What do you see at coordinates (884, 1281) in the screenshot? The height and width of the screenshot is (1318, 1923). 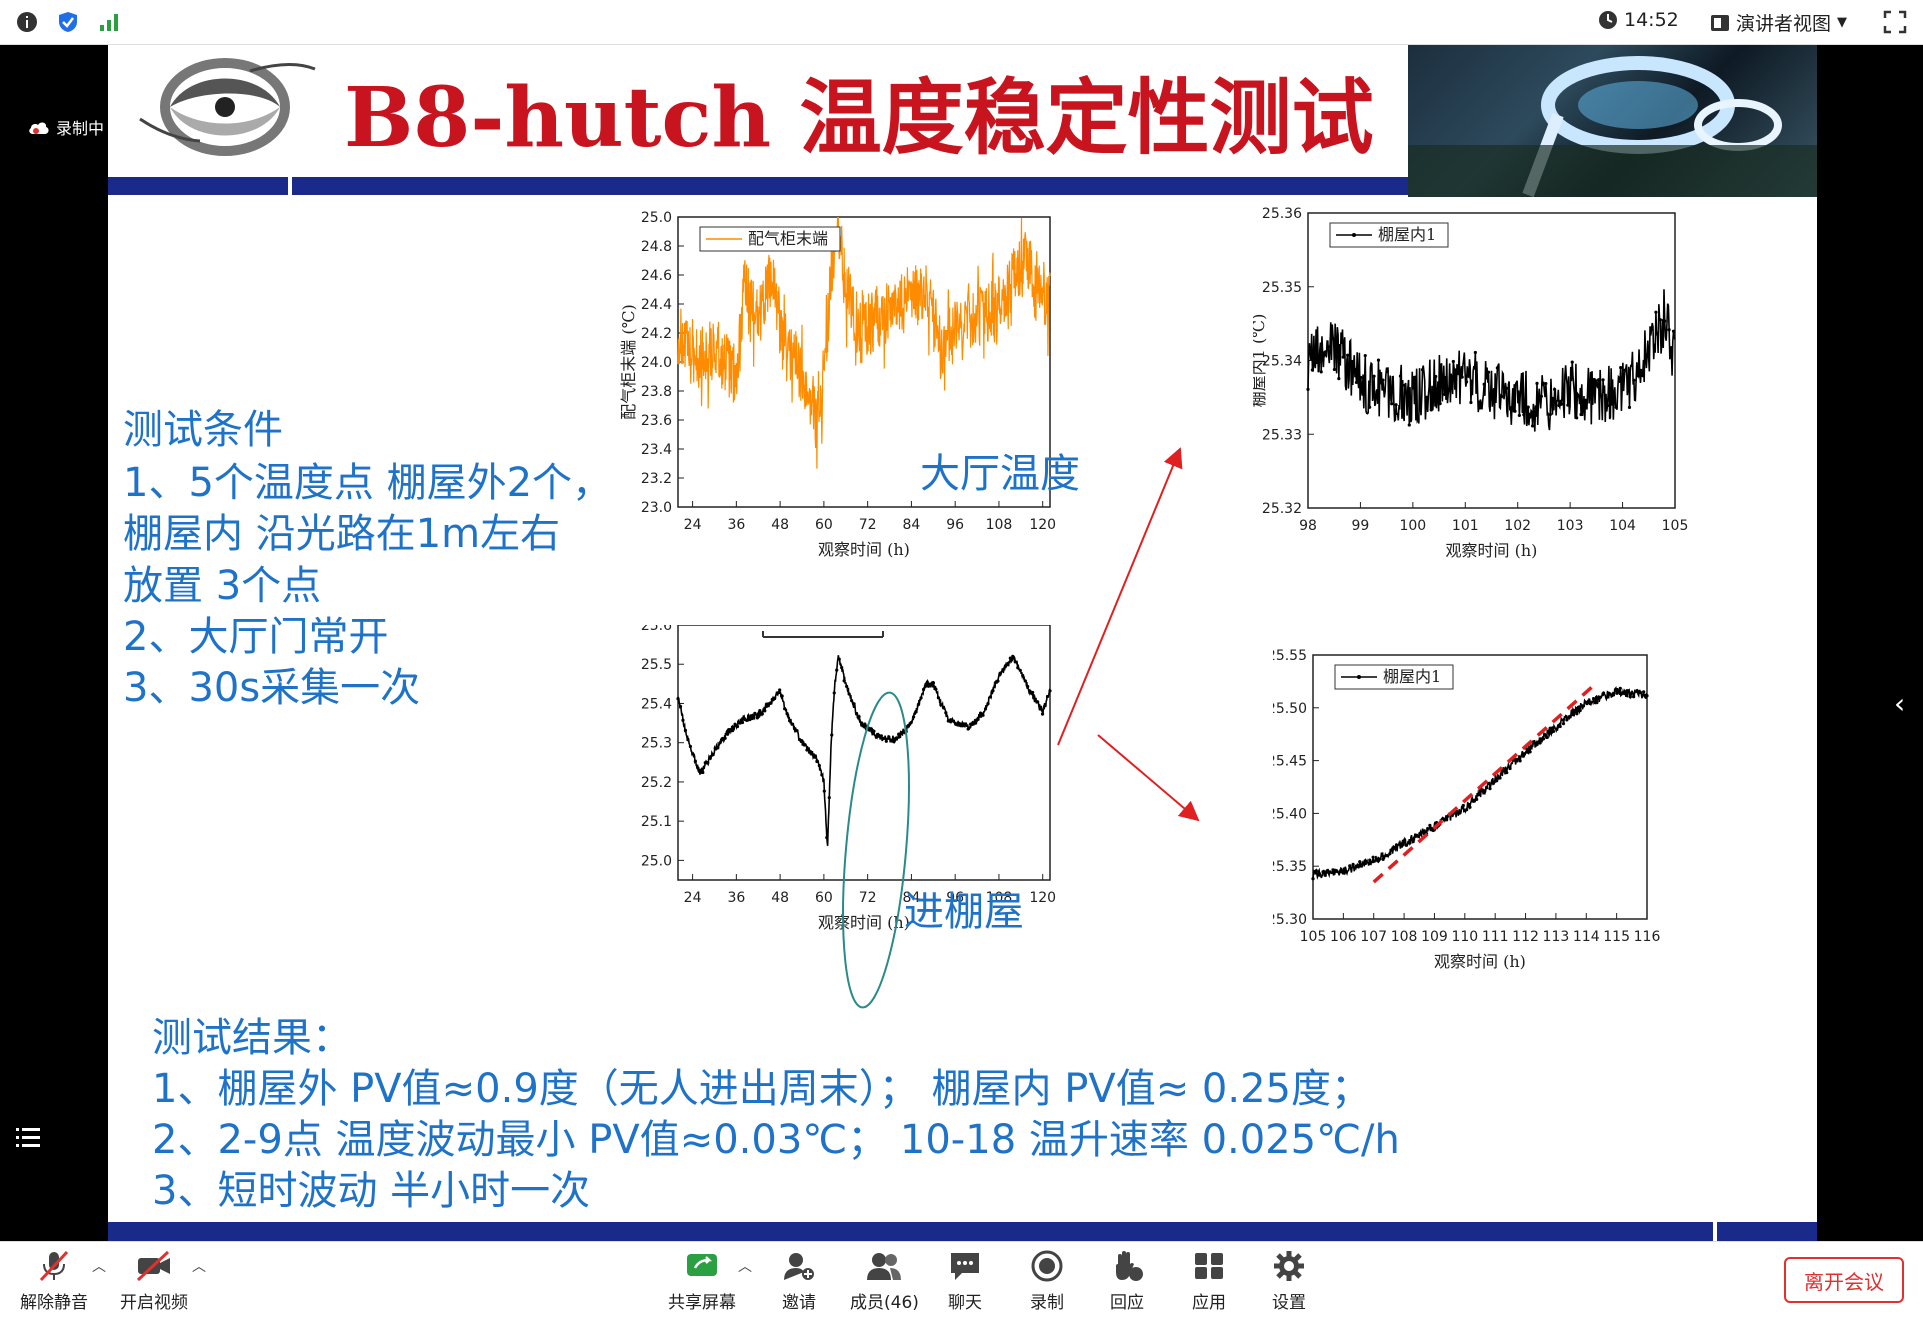 I see `participants-button: 成员(46)` at bounding box center [884, 1281].